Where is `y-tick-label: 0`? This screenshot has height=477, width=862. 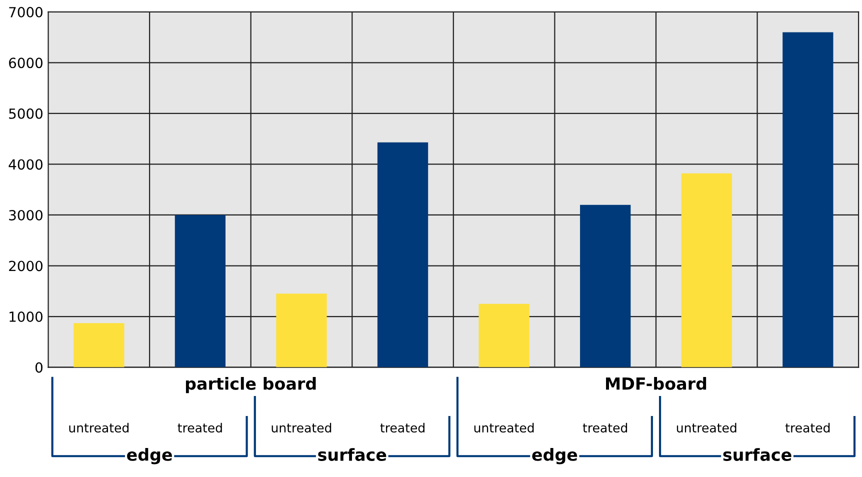 y-tick-label: 0 is located at coordinates (38, 367).